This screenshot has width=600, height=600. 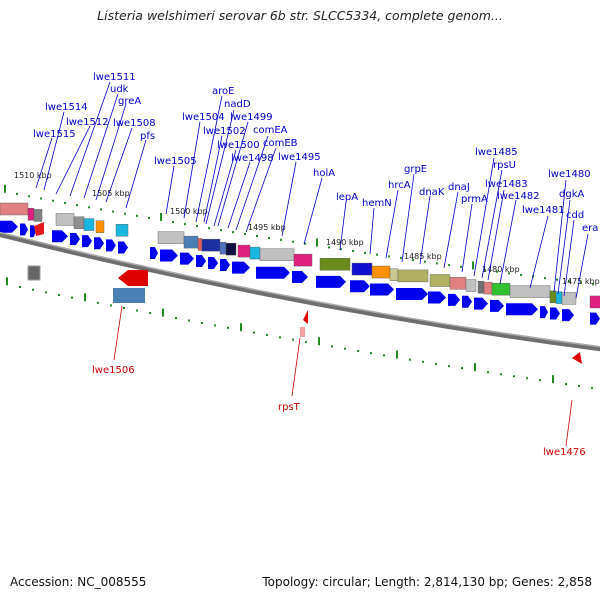 I want to click on gene-label: prmA, so click(x=474, y=199).